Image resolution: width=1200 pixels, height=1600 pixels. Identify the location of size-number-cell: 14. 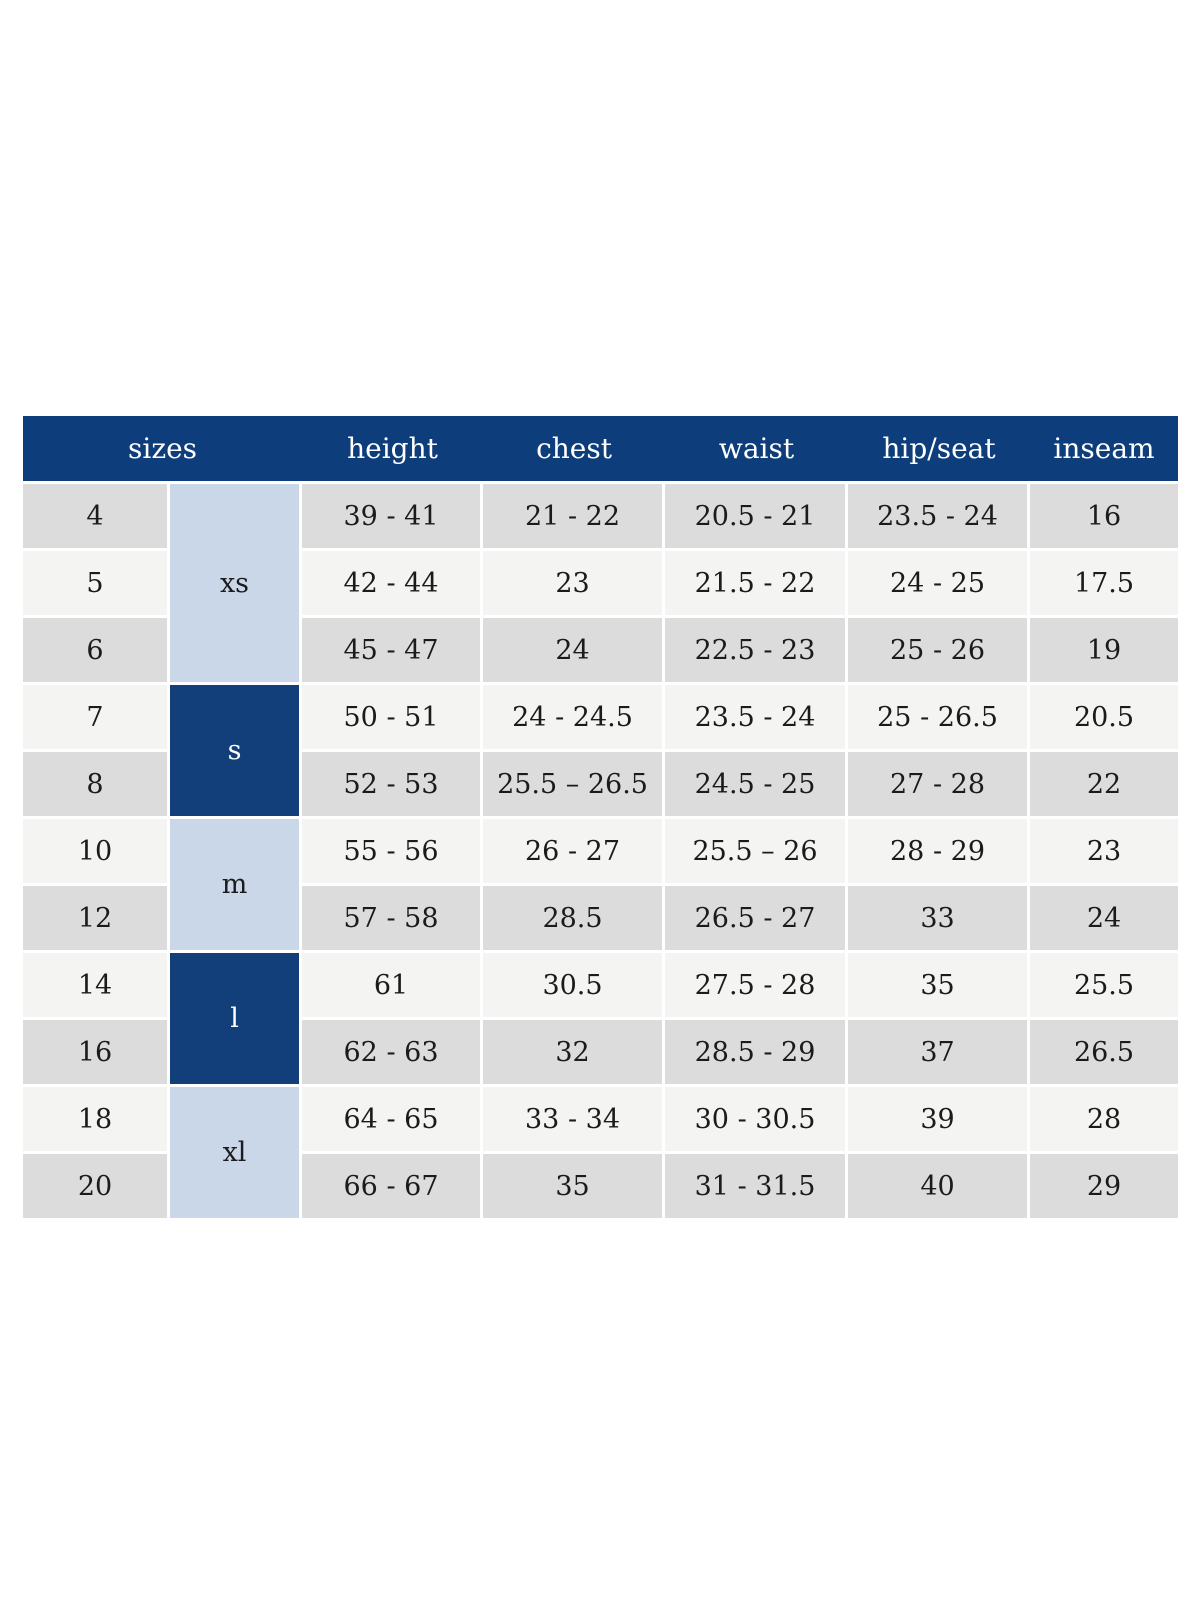
(96, 986).